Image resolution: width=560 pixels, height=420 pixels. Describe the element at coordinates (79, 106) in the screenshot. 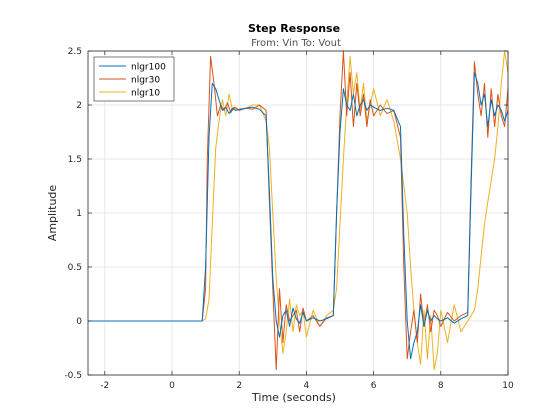

I see `y-tick-label: 2` at that location.